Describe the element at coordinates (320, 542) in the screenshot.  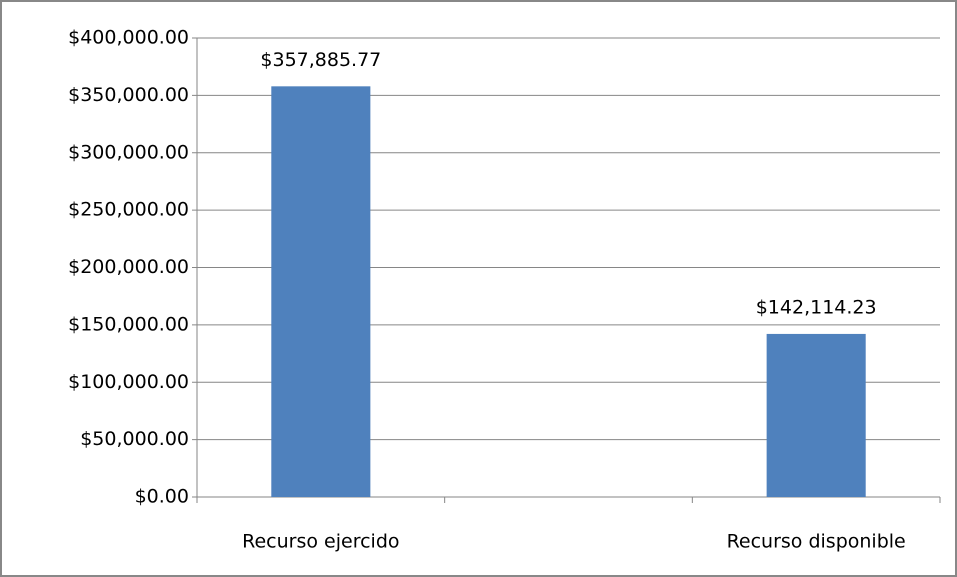
I see `x-tick-label: Recurso ejercido` at that location.